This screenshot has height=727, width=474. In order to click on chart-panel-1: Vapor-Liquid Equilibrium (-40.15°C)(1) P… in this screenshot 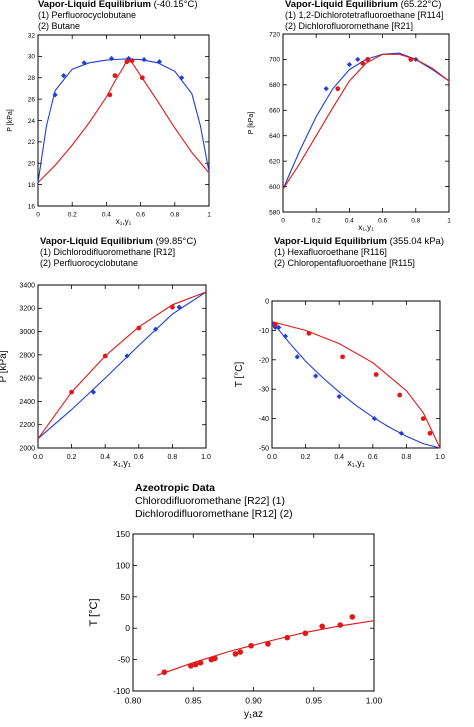, I will do `click(109, 113)`.